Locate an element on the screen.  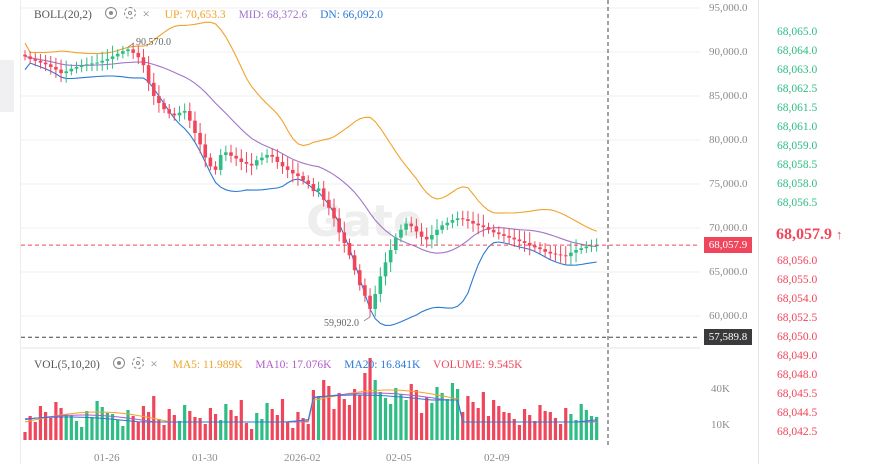
ma20-line is located at coordinates (310, 408).